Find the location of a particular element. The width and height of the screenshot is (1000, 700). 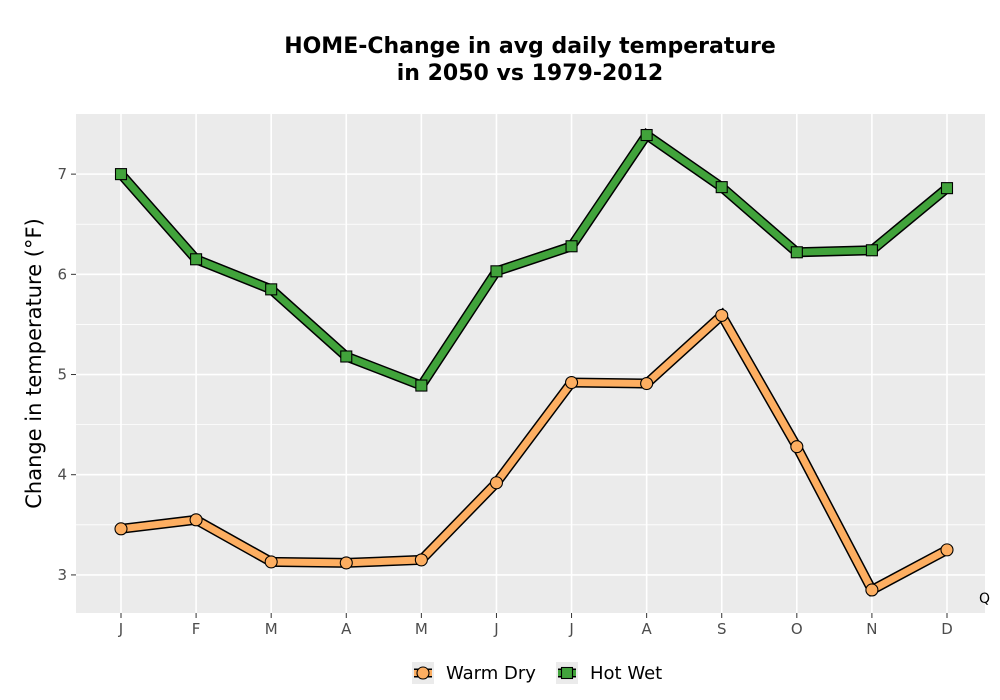

legend-item-hot-wet: Hot Wet is located at coordinates (609, 673).